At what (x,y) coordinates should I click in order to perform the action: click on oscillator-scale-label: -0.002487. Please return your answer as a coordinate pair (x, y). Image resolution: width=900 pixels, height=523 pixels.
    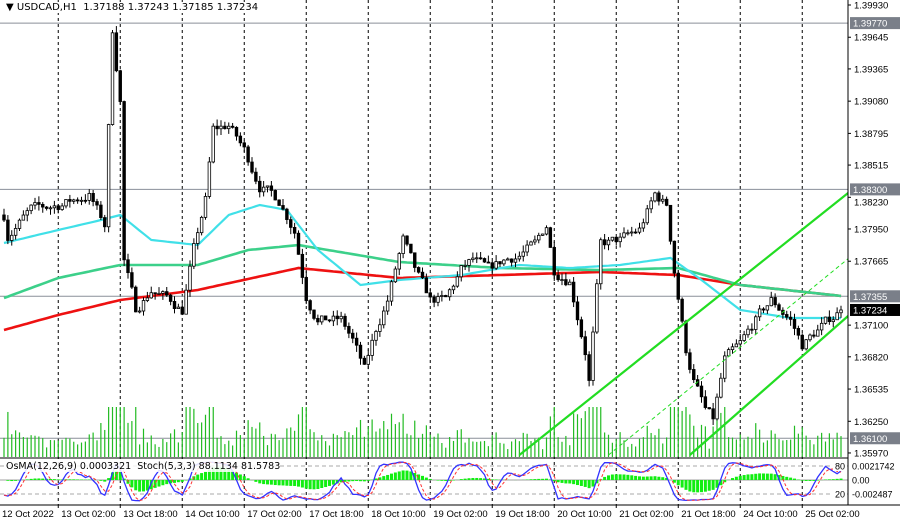
    Looking at the image, I should click on (872, 495).